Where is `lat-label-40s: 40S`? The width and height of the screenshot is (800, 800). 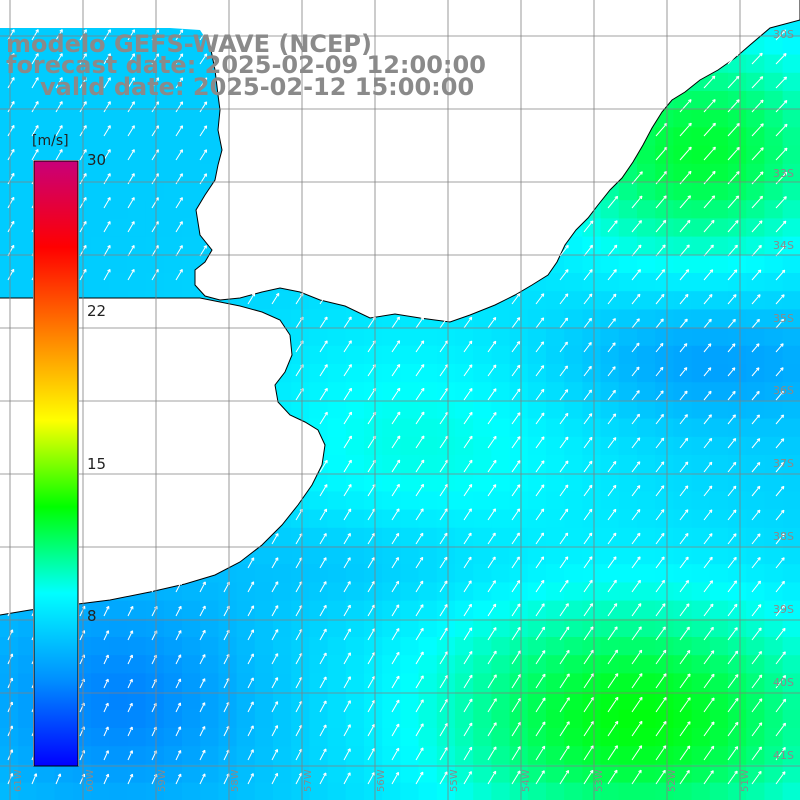
lat-label-40s: 40S is located at coordinates (783, 682).